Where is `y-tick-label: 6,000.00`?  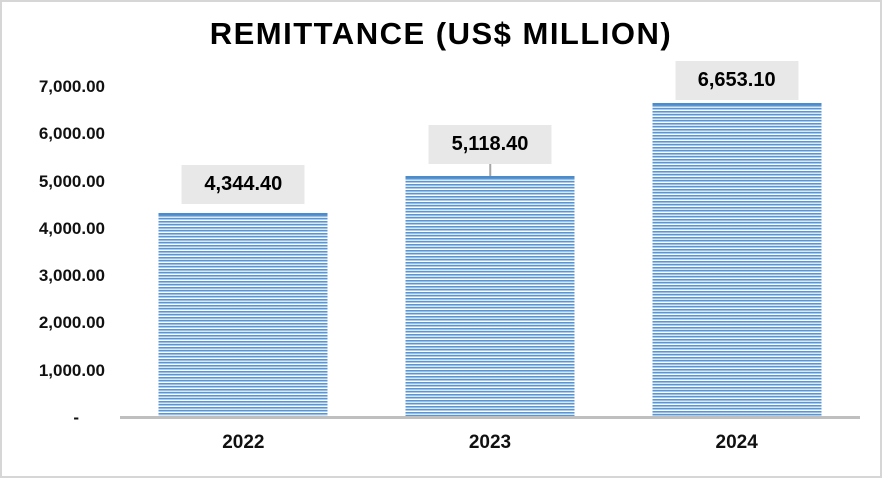 y-tick-label: 6,000.00 is located at coordinates (71, 134).